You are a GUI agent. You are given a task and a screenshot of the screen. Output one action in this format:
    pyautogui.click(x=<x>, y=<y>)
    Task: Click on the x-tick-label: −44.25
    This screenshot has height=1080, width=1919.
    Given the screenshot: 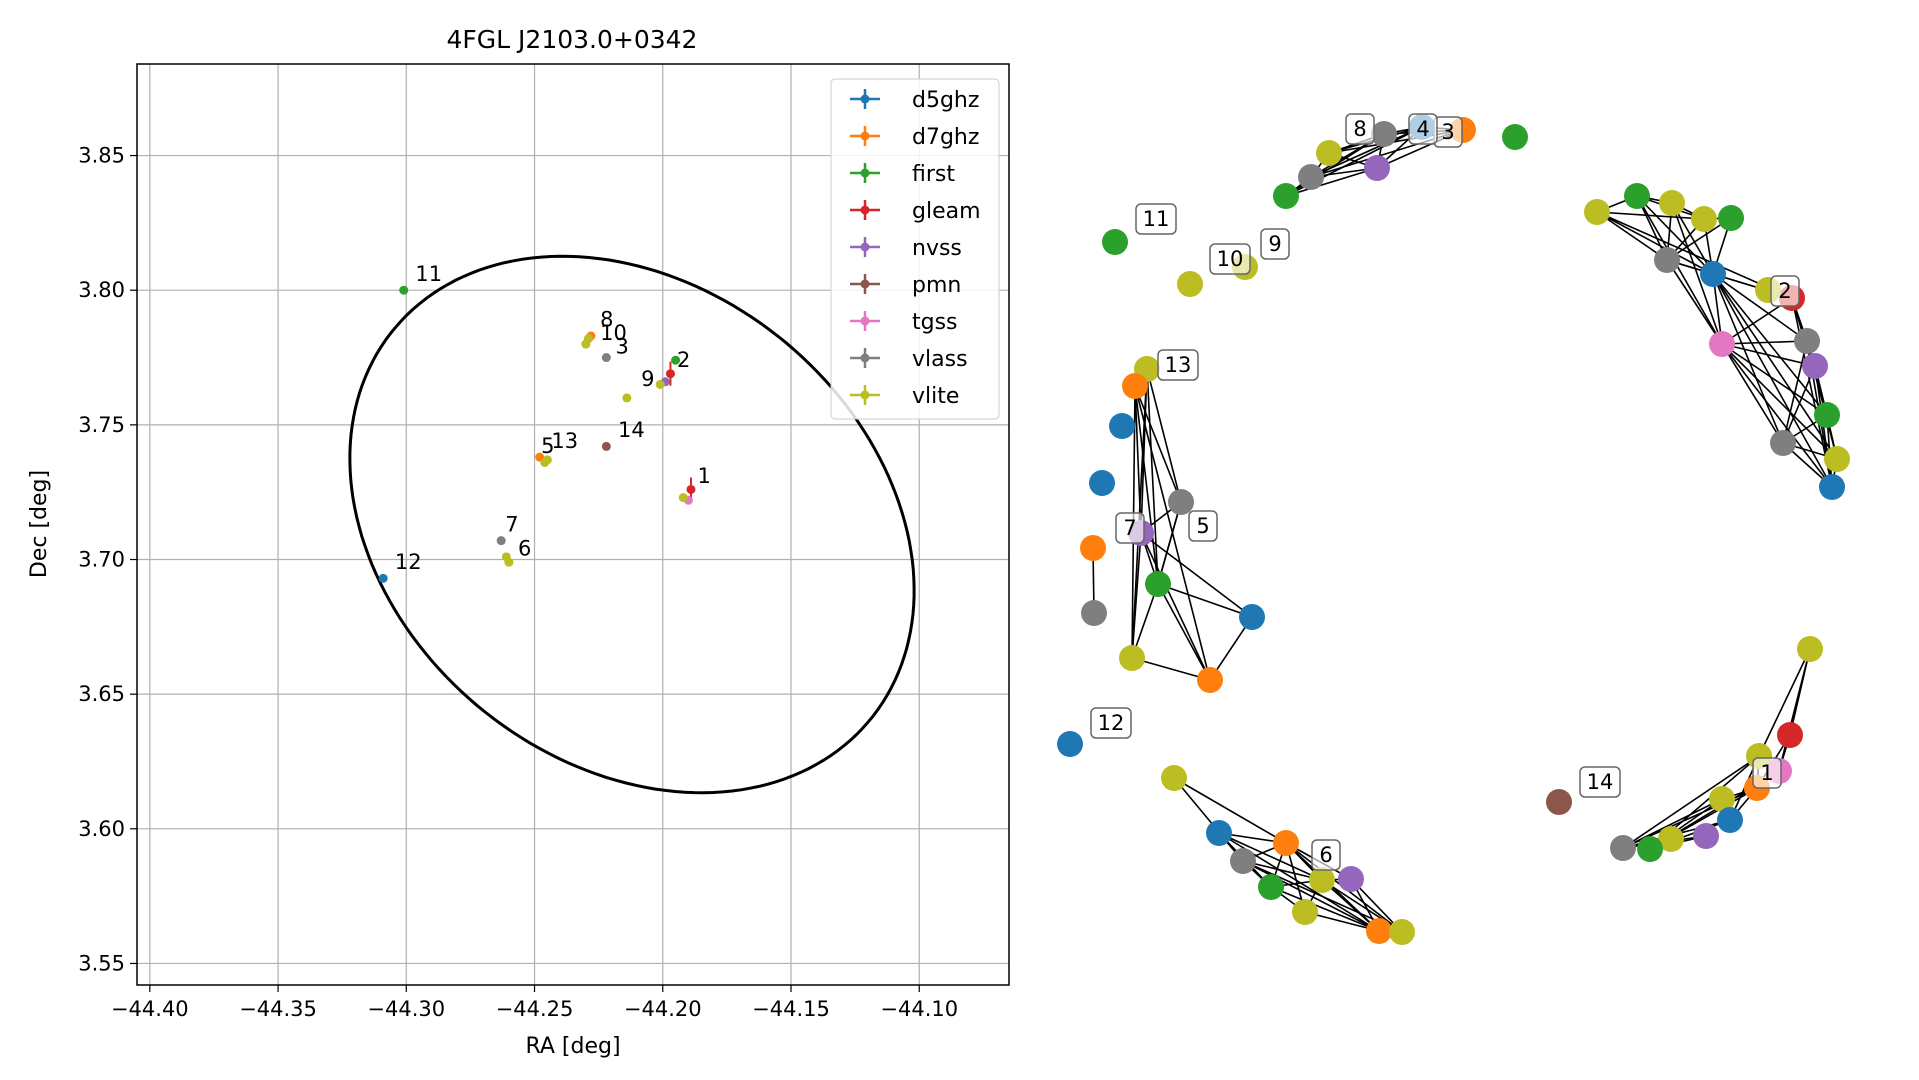 What is the action you would take?
    pyautogui.click(x=535, y=1009)
    